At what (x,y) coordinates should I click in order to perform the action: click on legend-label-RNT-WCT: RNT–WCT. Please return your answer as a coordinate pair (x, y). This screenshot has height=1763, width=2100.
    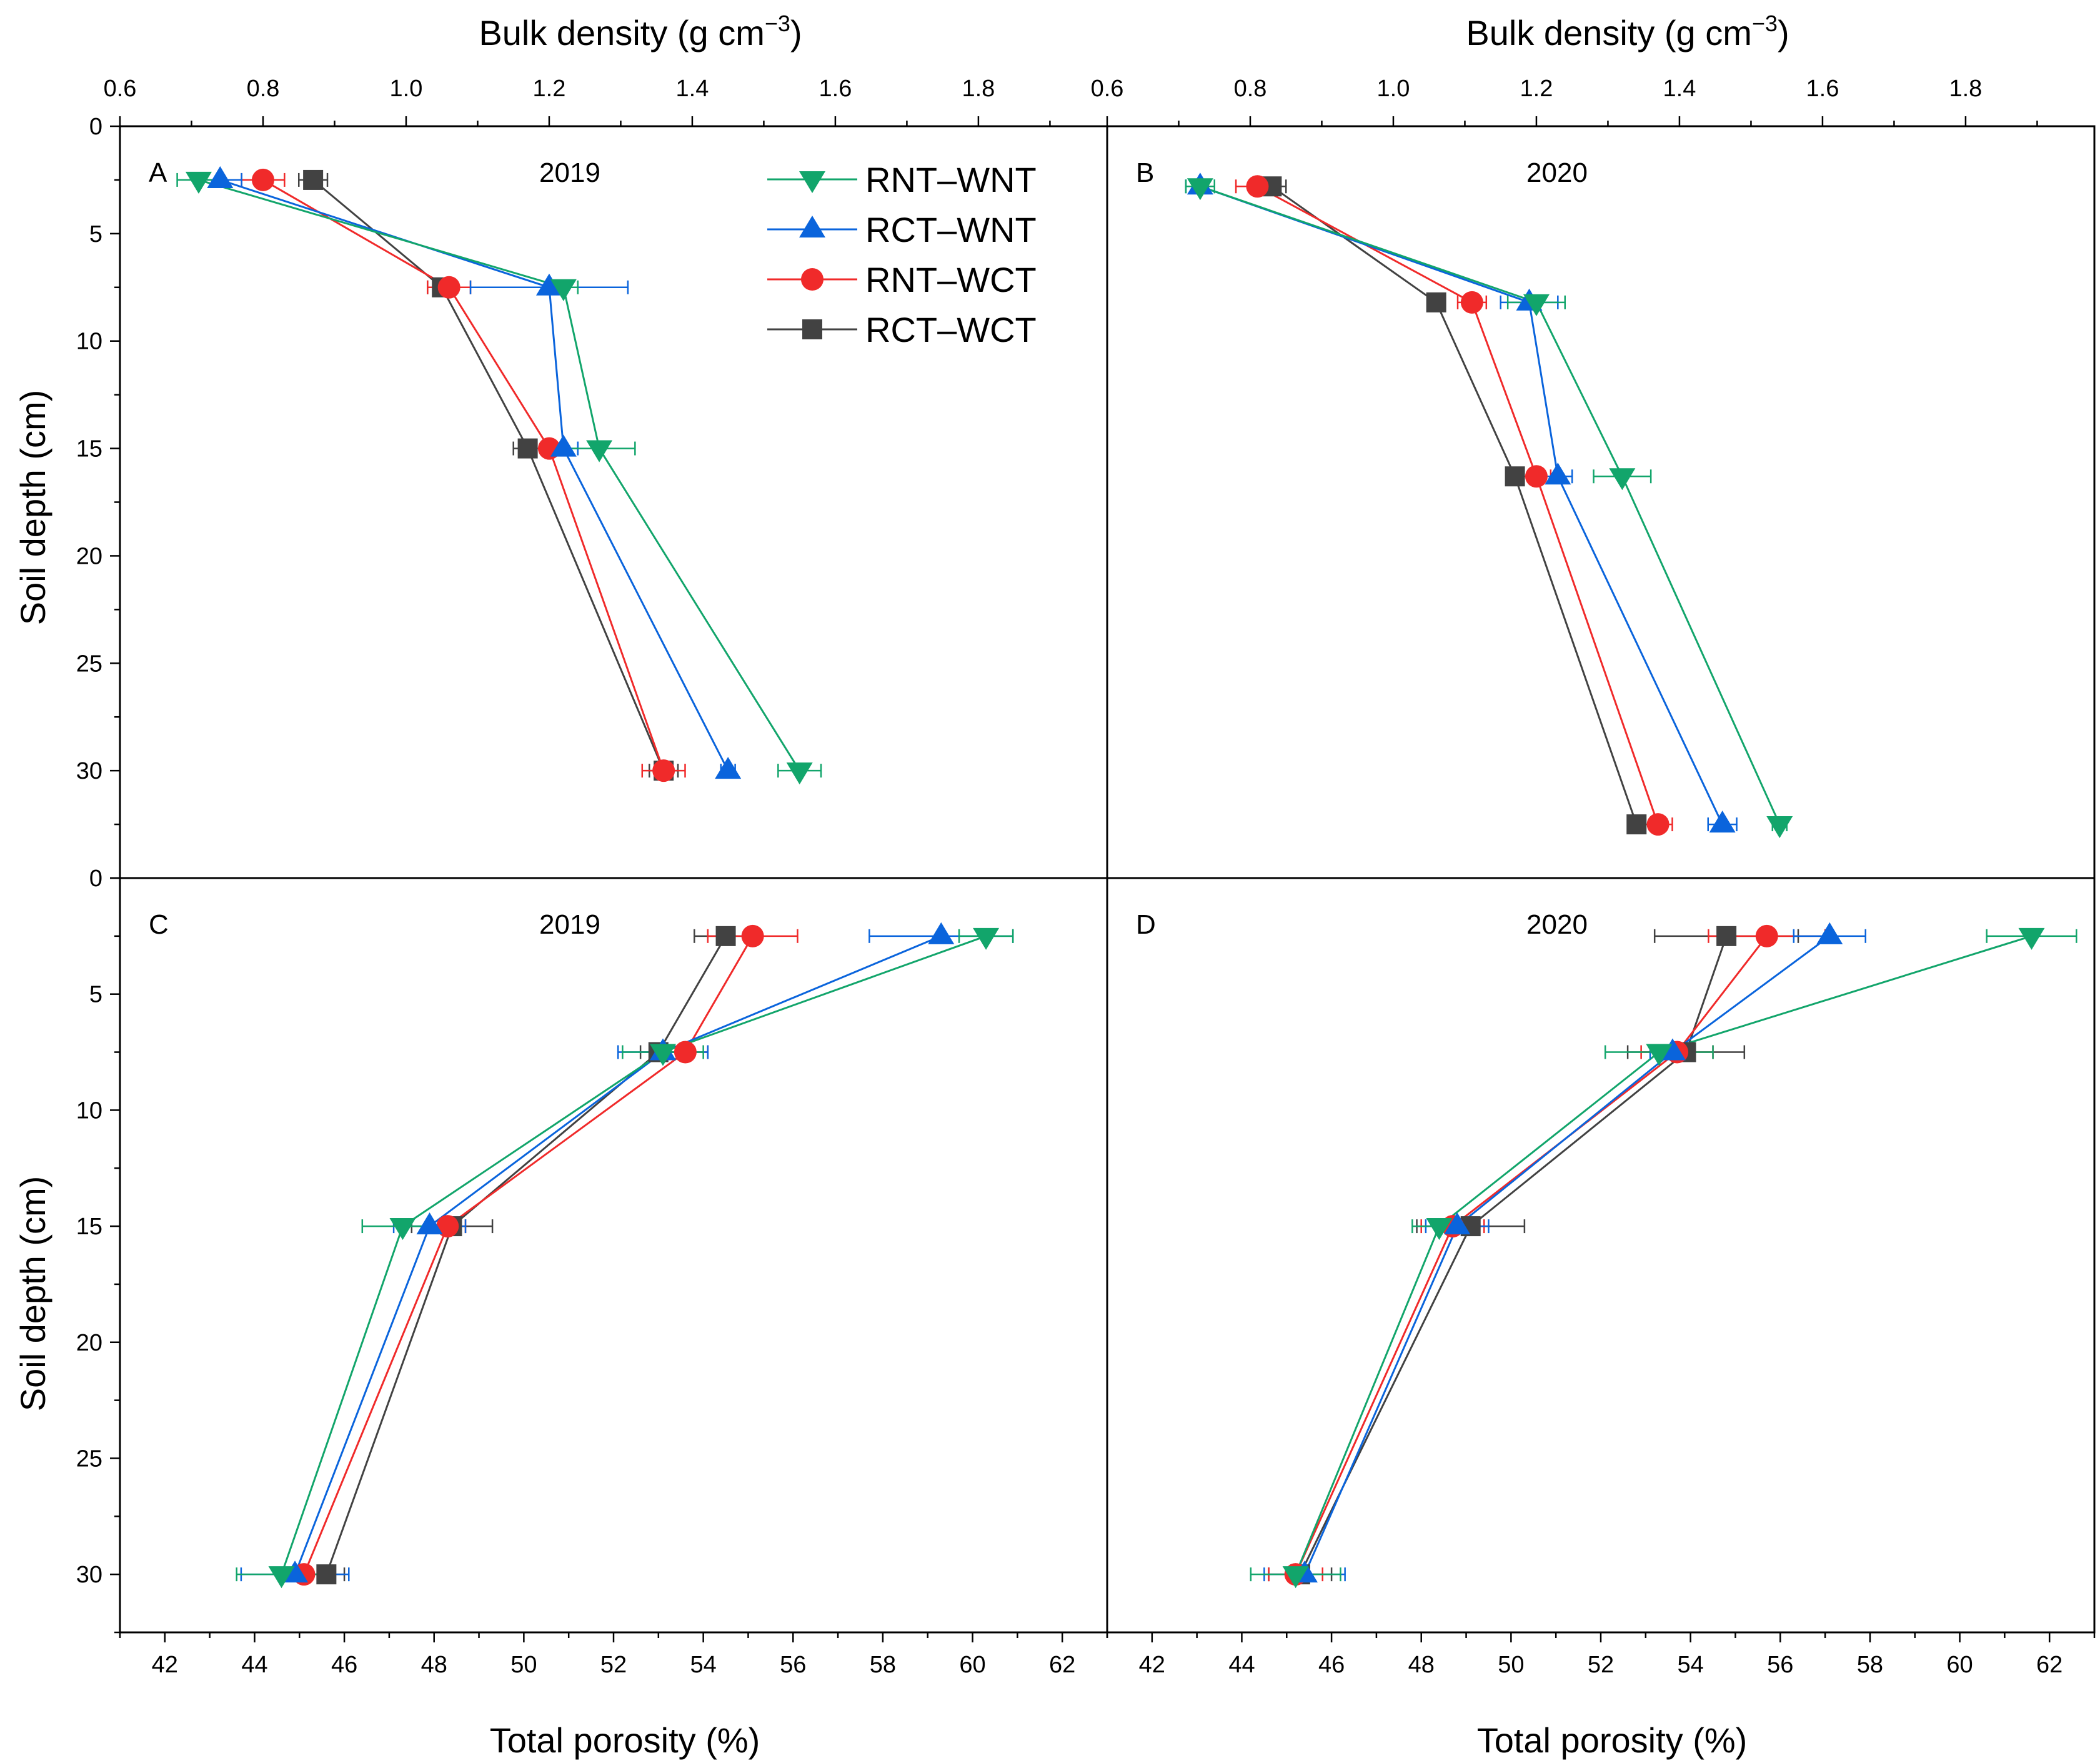
    Looking at the image, I should click on (951, 279).